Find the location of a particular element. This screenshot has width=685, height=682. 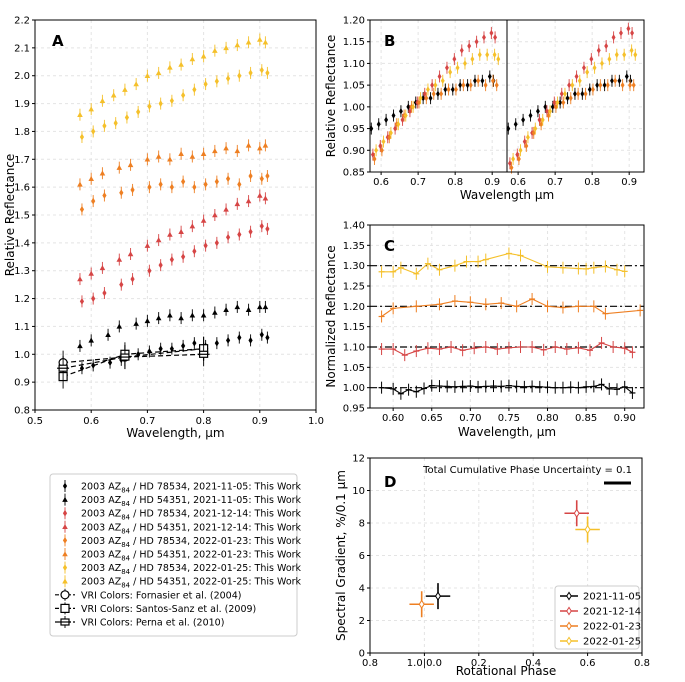

y-tick-label: 1.3 is located at coordinates (22, 271).